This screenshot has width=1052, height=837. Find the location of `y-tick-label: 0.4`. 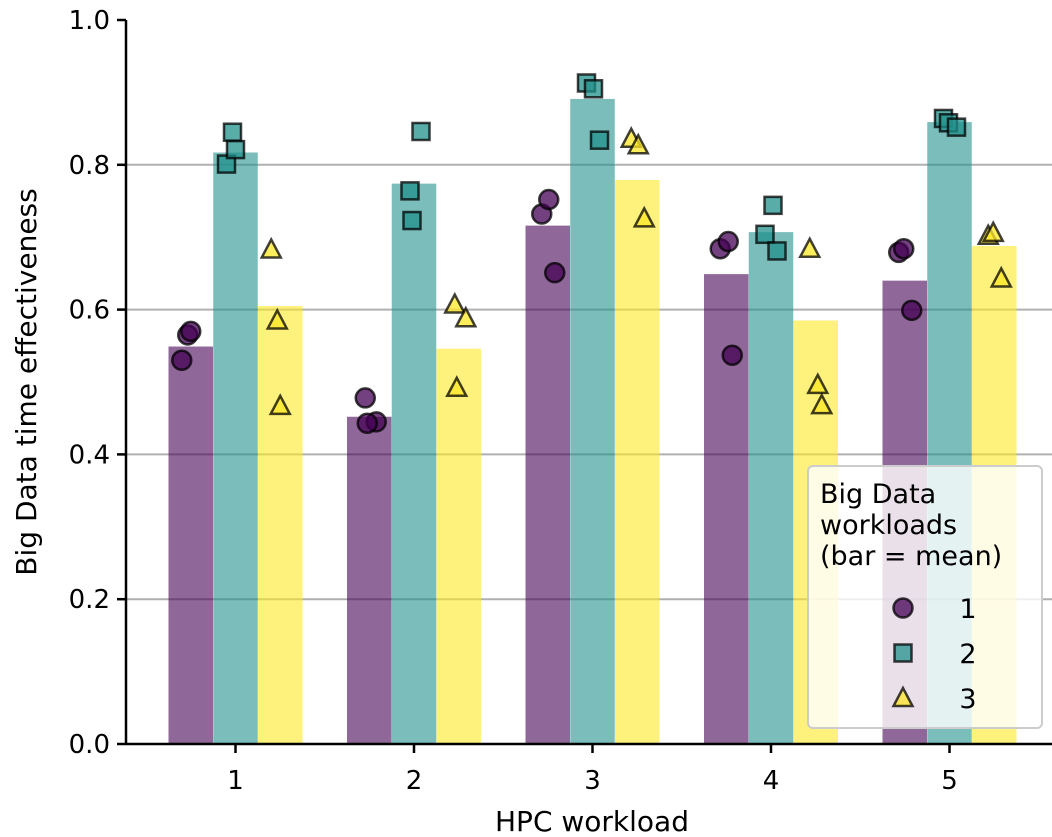

y-tick-label: 0.4 is located at coordinates (89, 455).